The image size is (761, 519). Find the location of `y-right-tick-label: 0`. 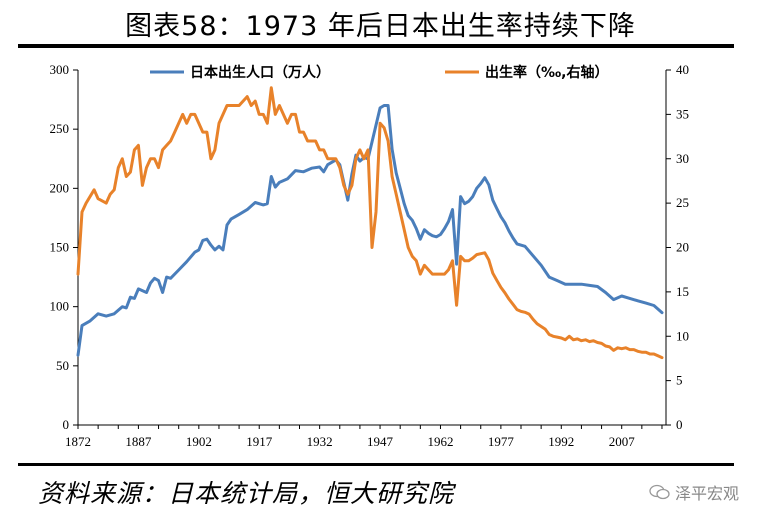

y-right-tick-label: 0 is located at coordinates (679, 424).